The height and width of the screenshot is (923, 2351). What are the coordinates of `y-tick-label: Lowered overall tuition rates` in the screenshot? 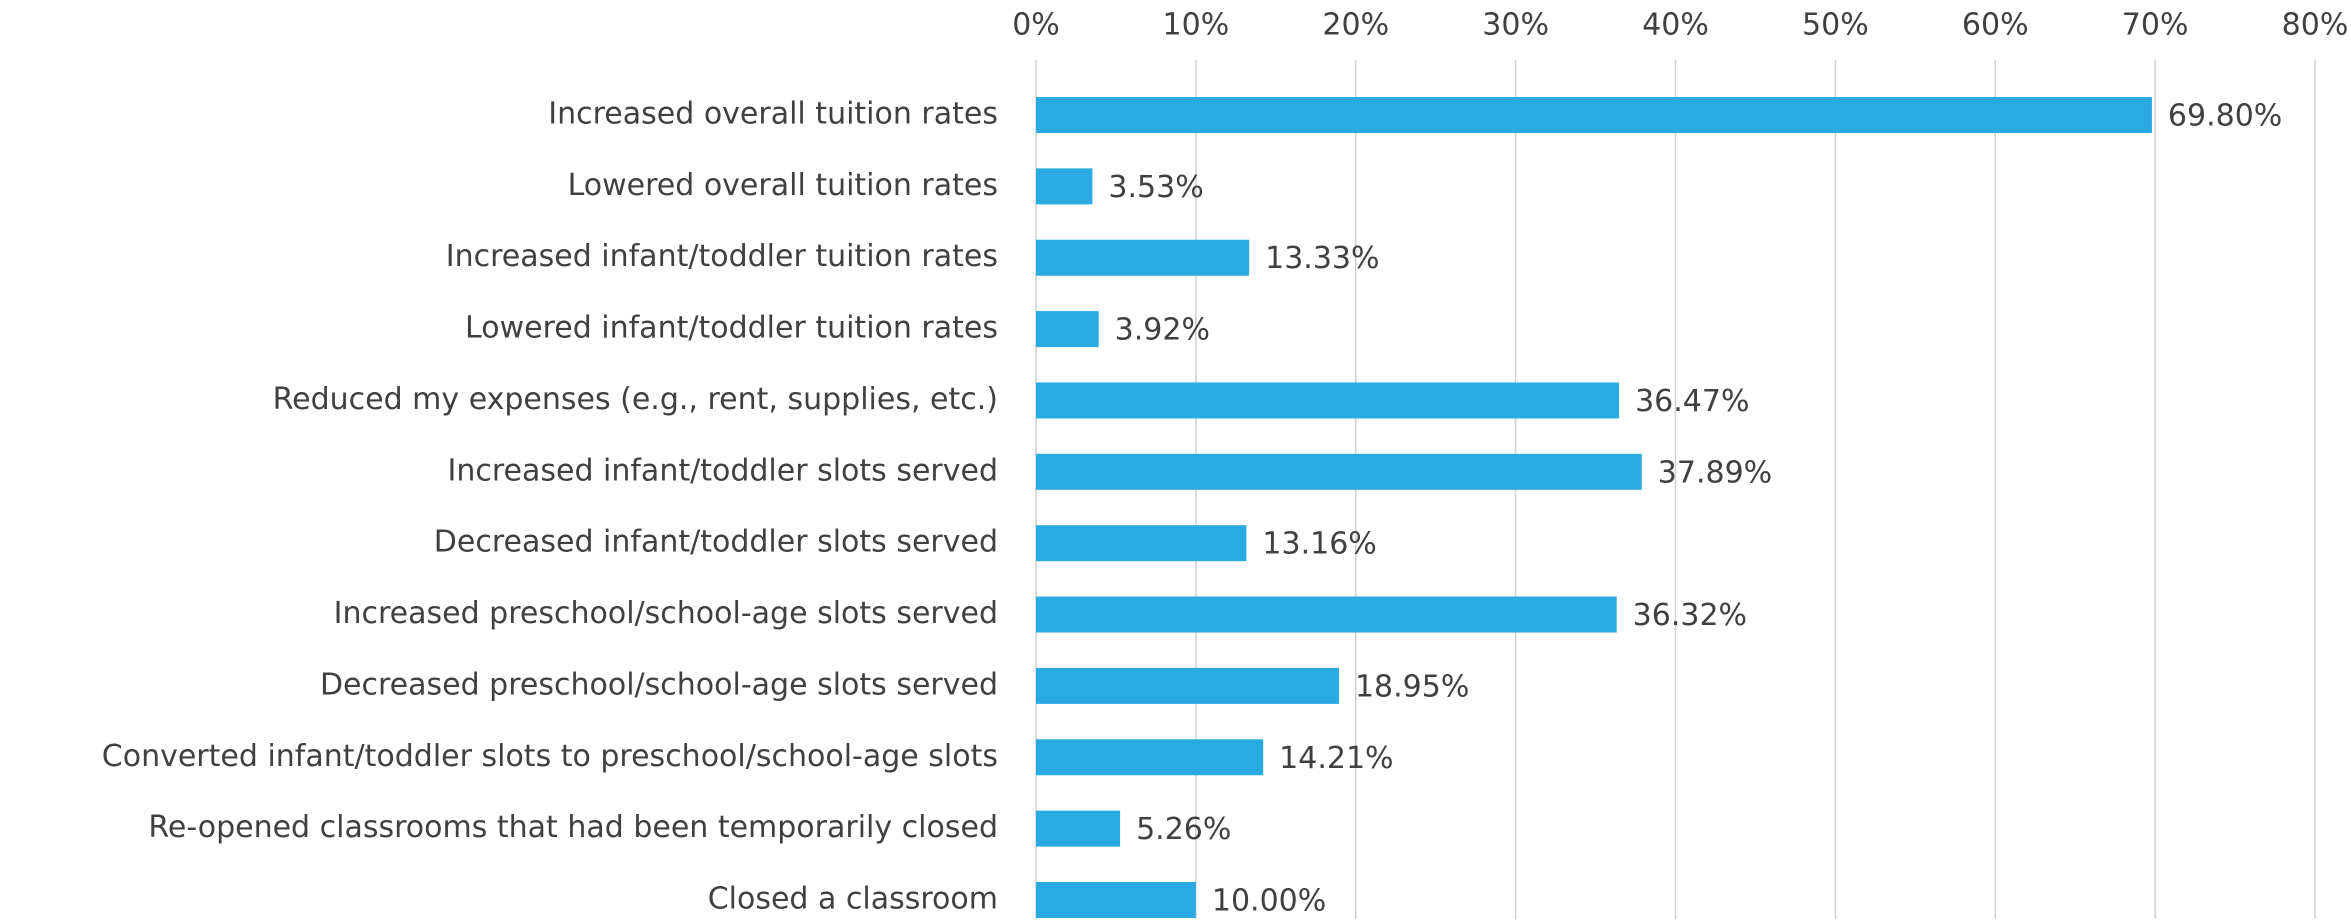 It's located at (783, 185).